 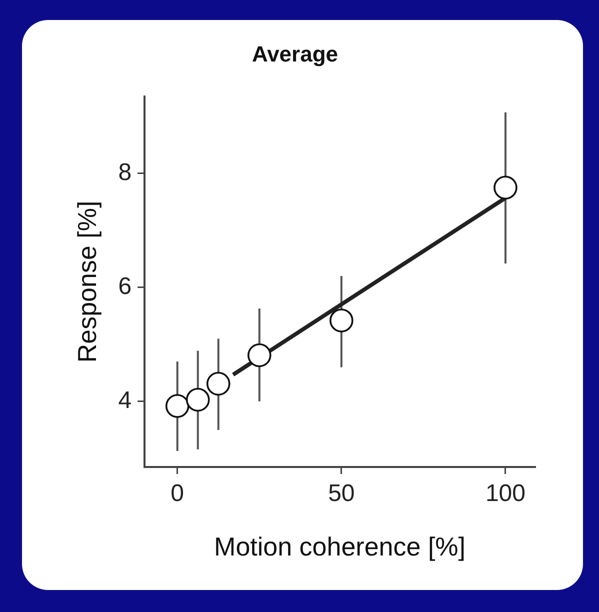 What do you see at coordinates (295, 53) in the screenshot?
I see `chart-title: Average` at bounding box center [295, 53].